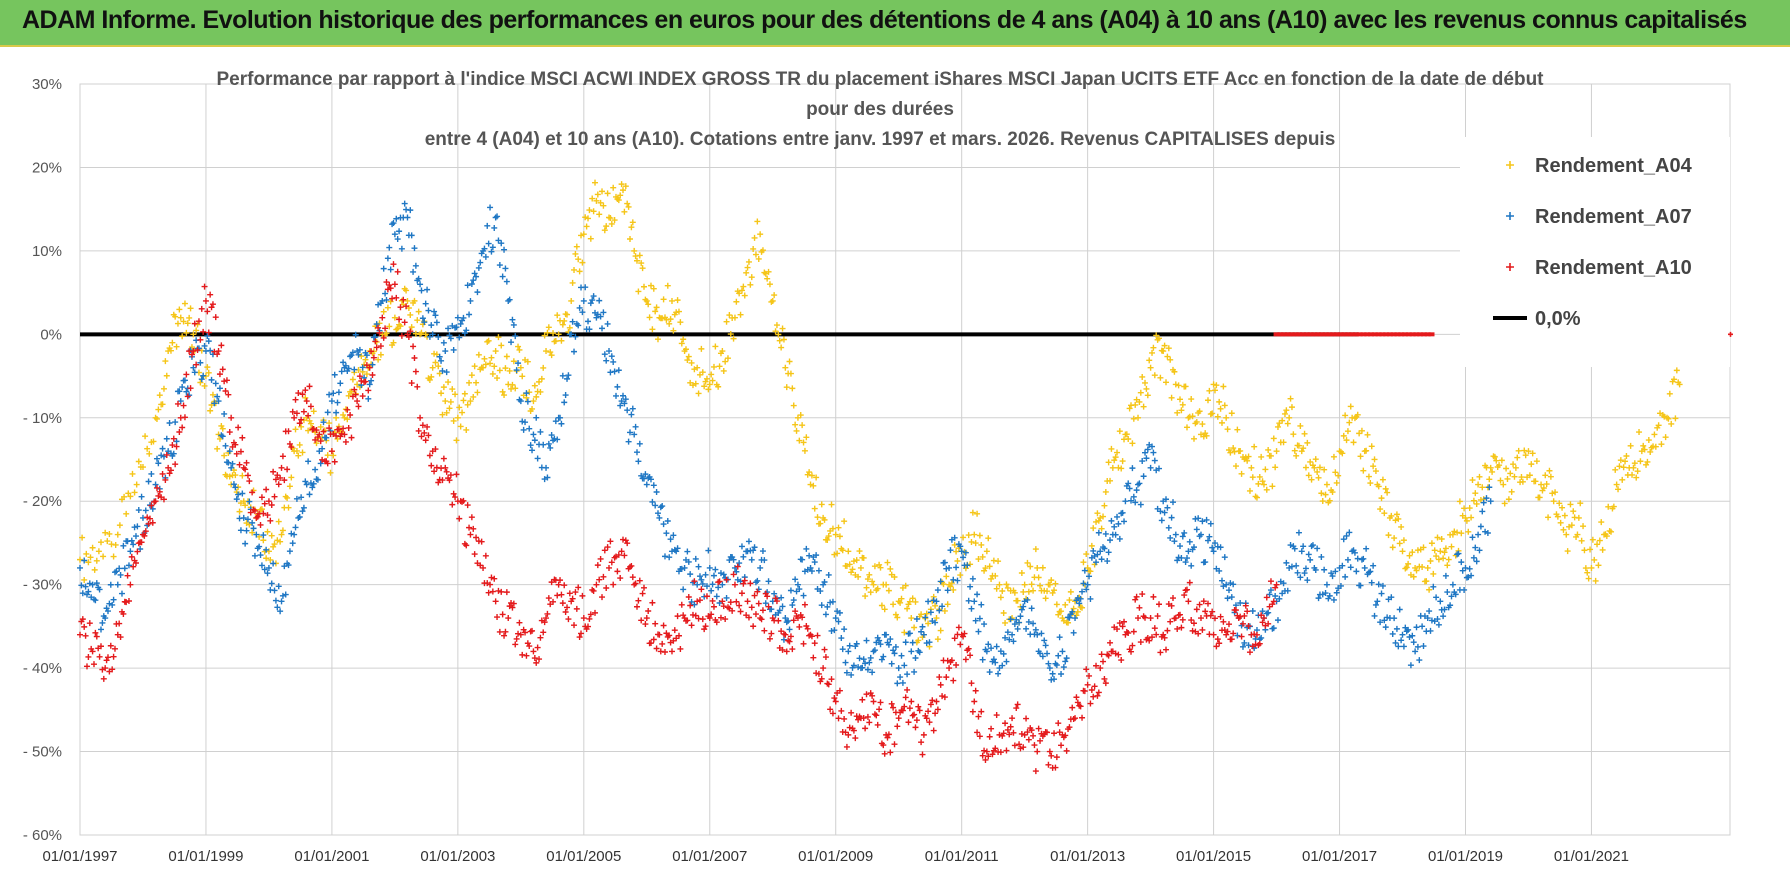 The width and height of the screenshot is (1790, 886). Describe the element at coordinates (47, 84) in the screenshot. I see `y-tick-label: 30%` at that location.